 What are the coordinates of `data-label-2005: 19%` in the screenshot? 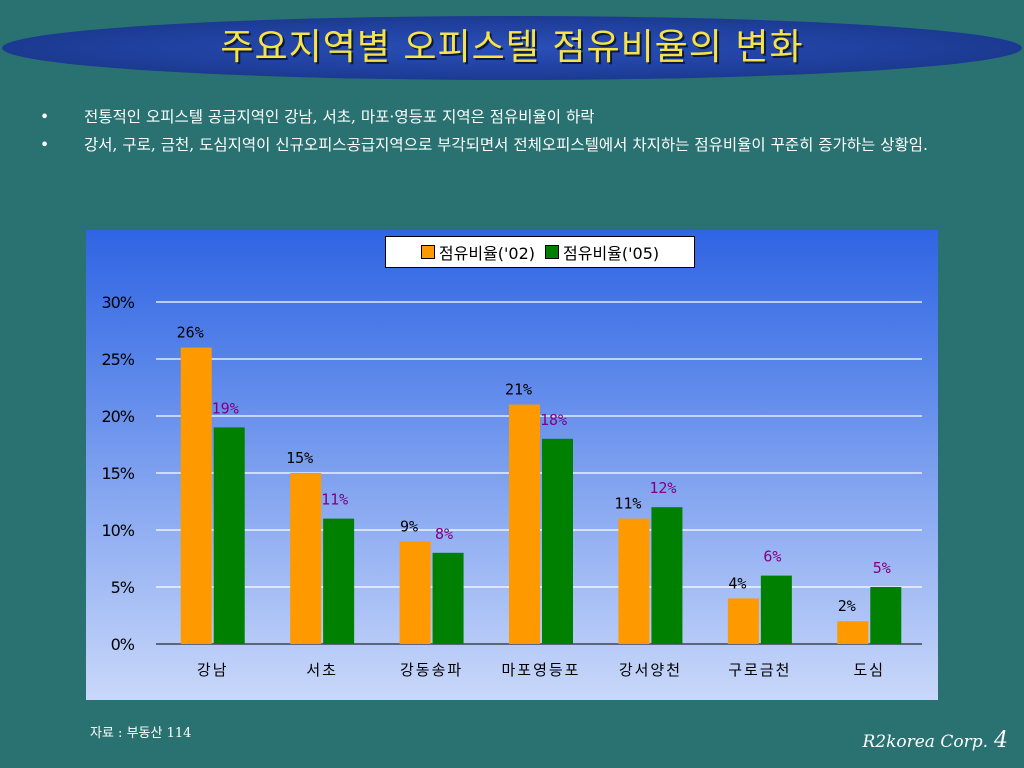 It's located at (225, 408).